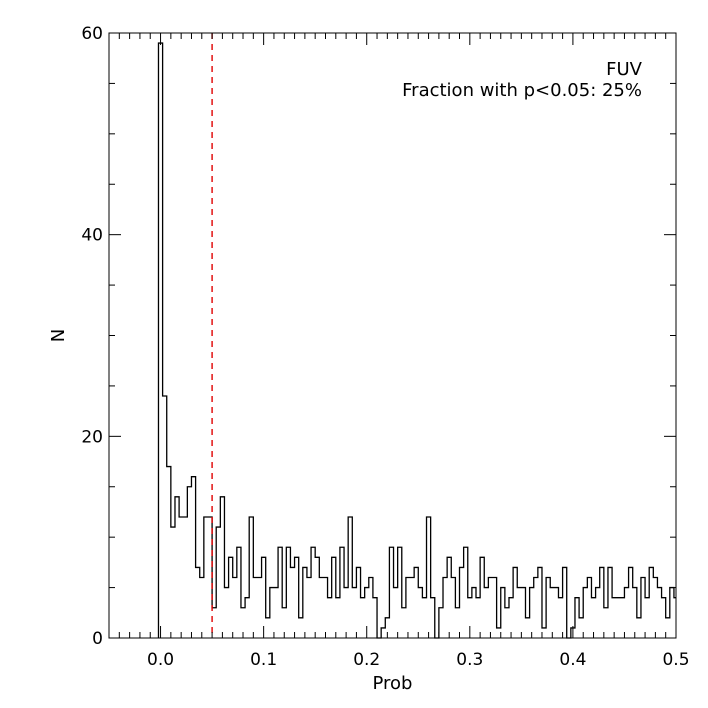 This screenshot has height=708, width=708. Describe the element at coordinates (393, 683) in the screenshot. I see `x-axis-title: Prob` at that location.